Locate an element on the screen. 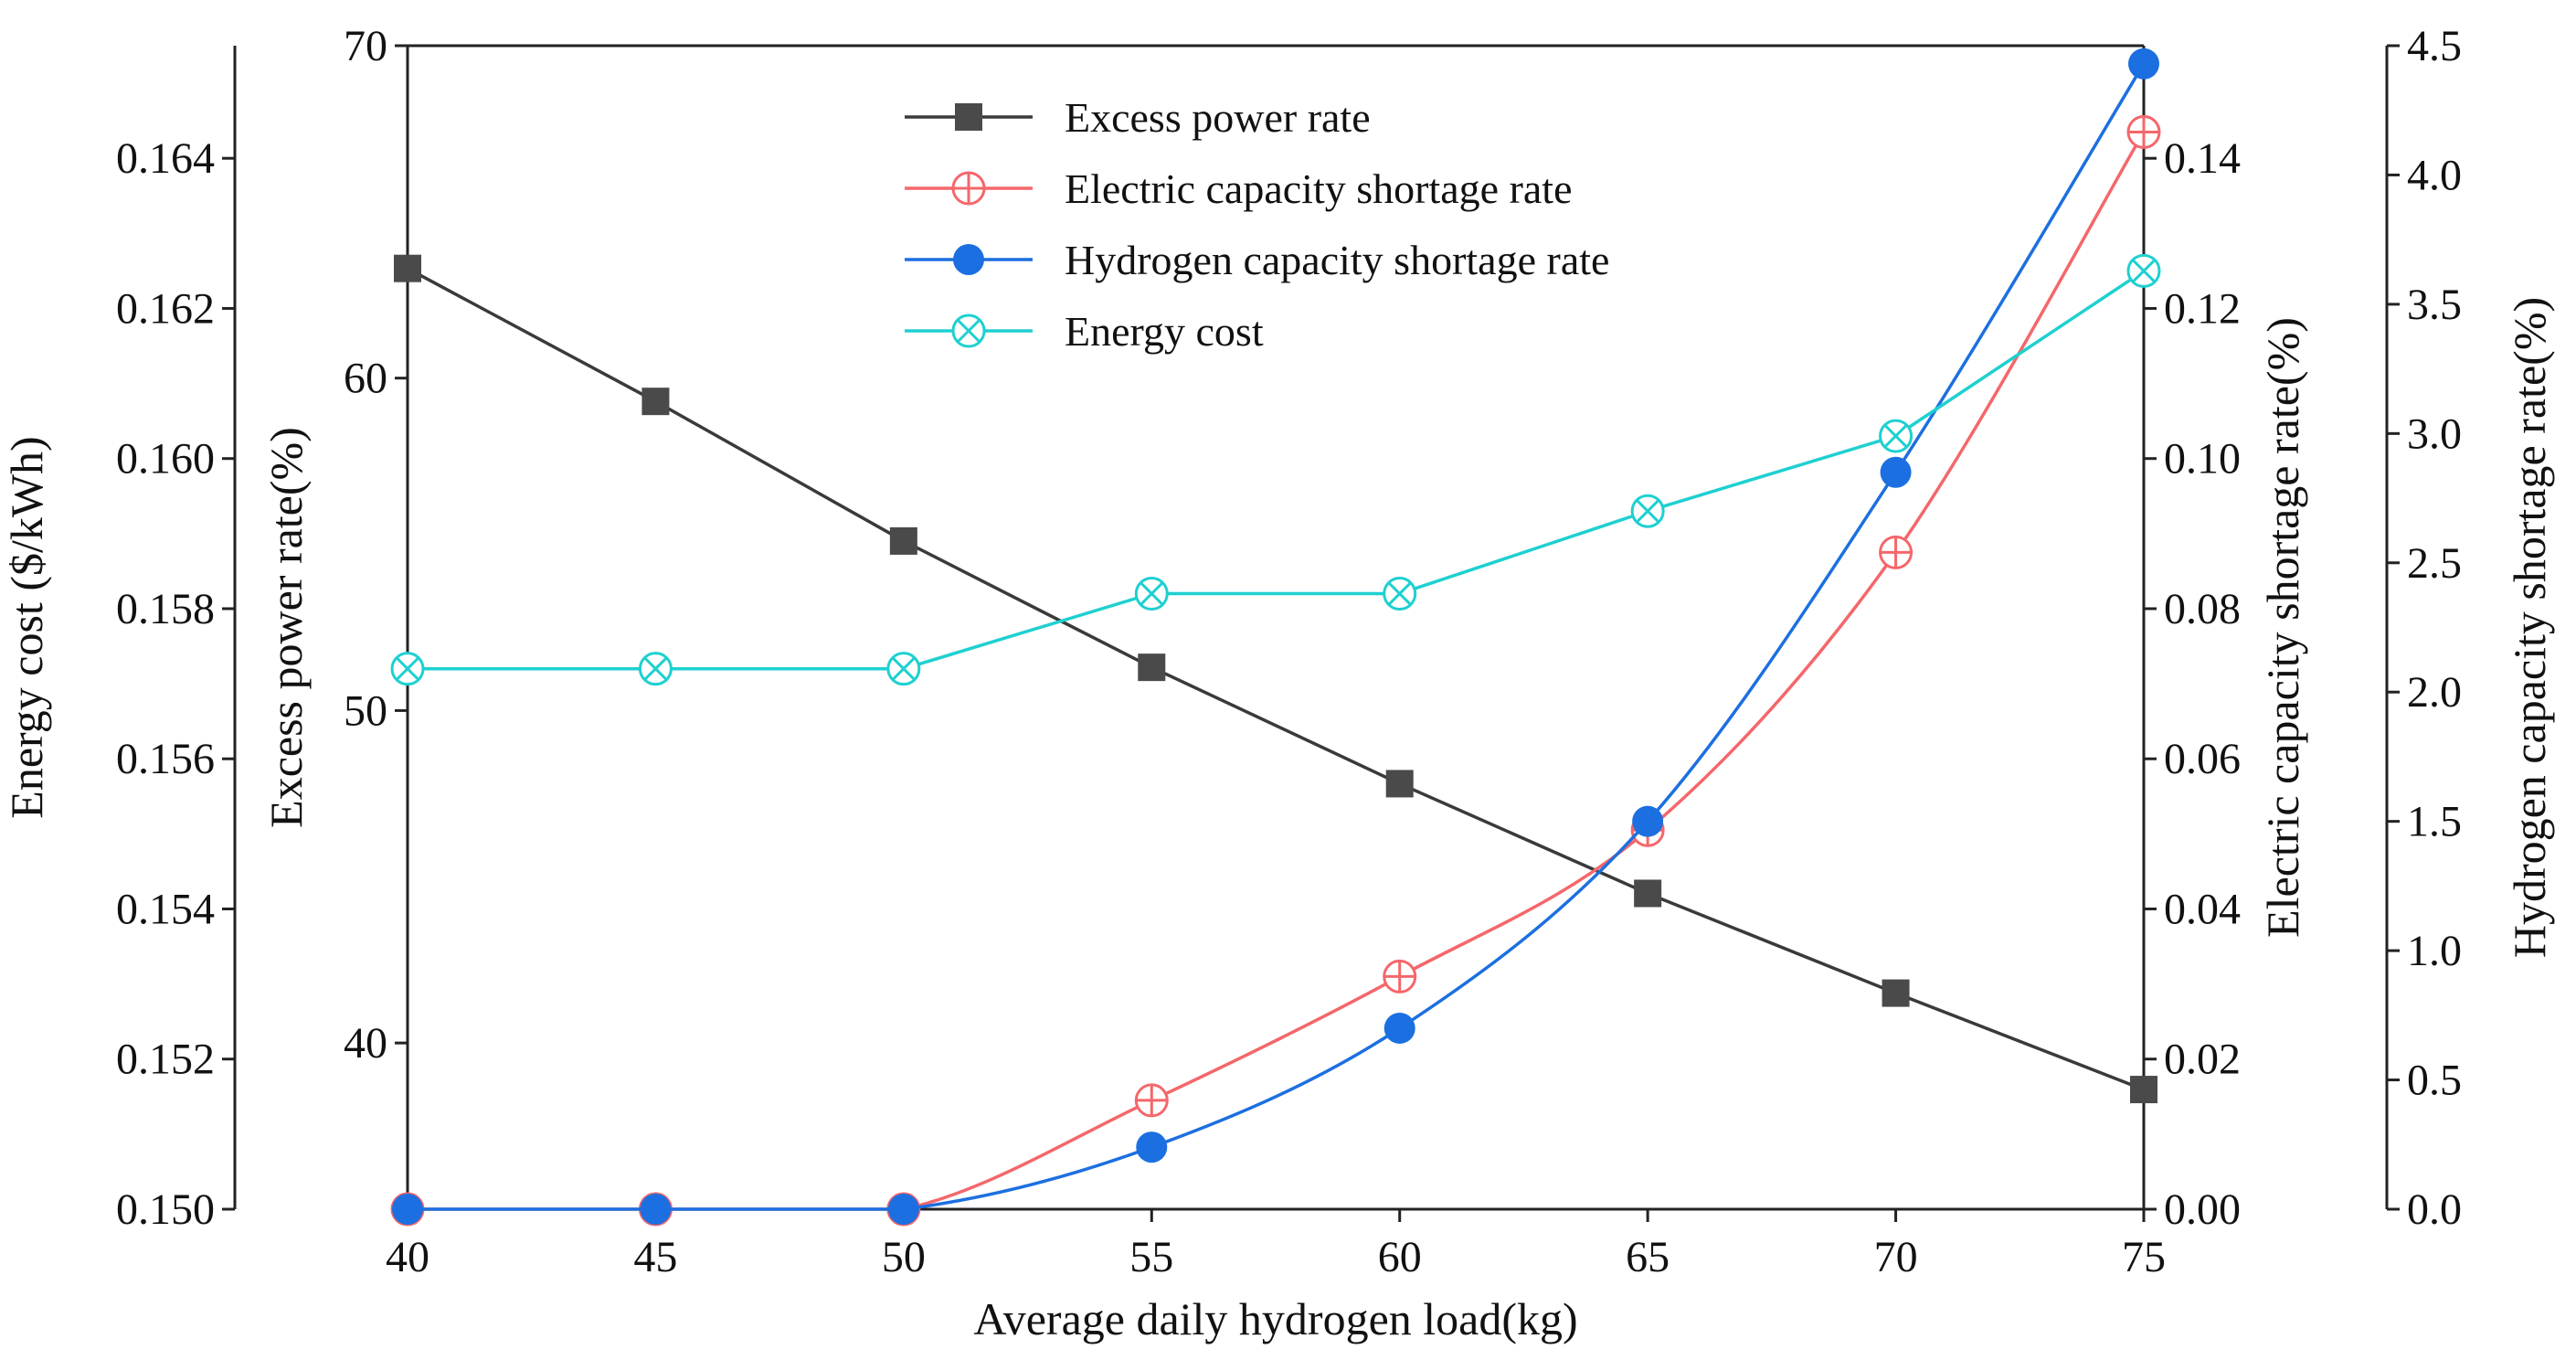 The height and width of the screenshot is (1360, 2576). electric-shortage-tick-label: 0.02 is located at coordinates (2202, 1060).